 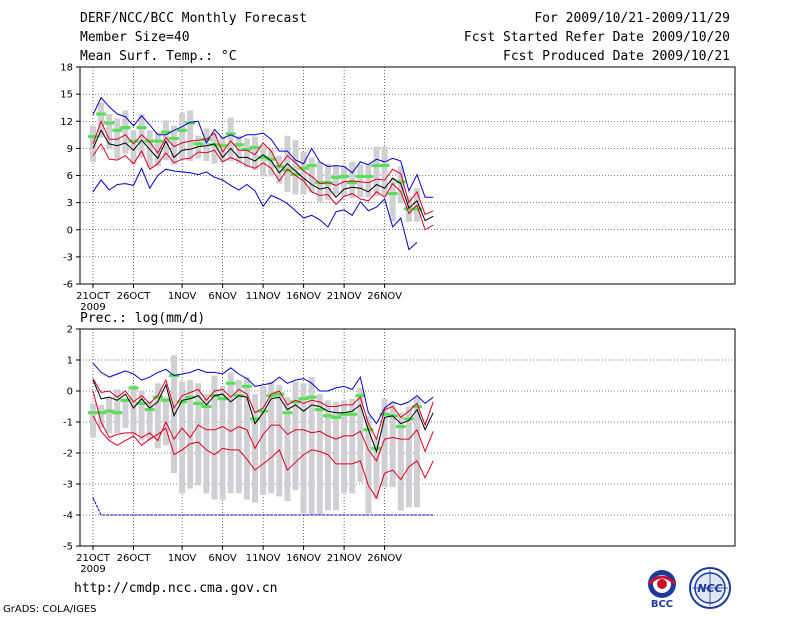 What do you see at coordinates (709, 588) in the screenshot?
I see `ncc-logo-text: NCC` at bounding box center [709, 588].